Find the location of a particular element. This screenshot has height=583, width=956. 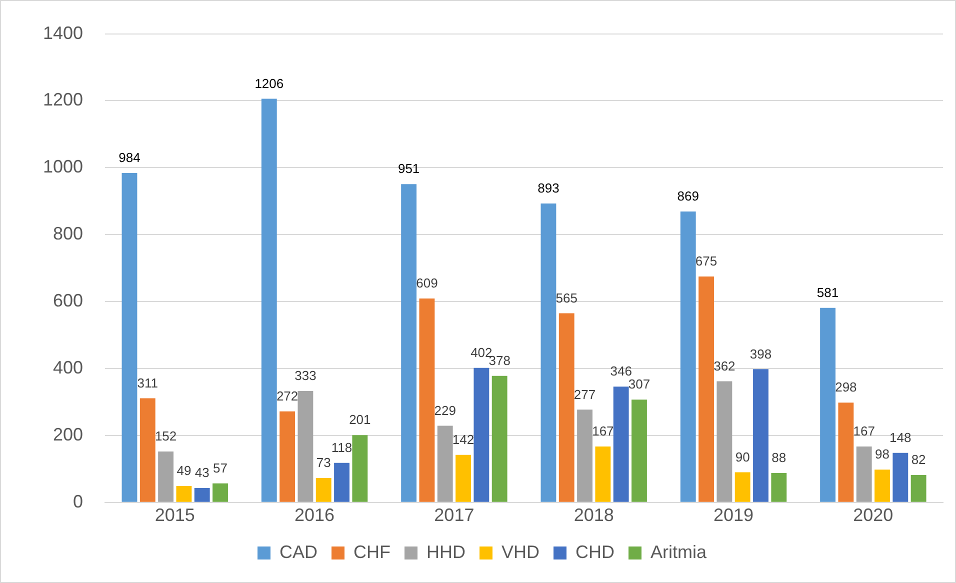

data-label: 57 is located at coordinates (220, 468).